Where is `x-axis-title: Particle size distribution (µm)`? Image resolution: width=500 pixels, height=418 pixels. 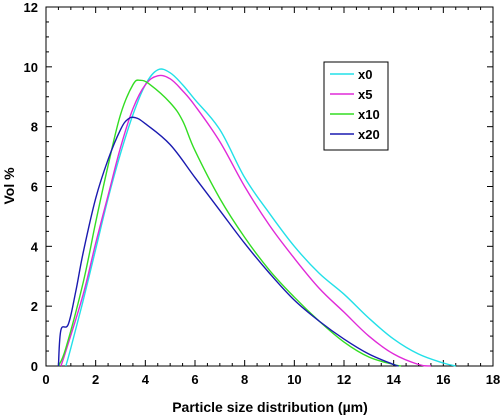
x-axis-title: Particle size distribution (µm) is located at coordinates (270, 407).